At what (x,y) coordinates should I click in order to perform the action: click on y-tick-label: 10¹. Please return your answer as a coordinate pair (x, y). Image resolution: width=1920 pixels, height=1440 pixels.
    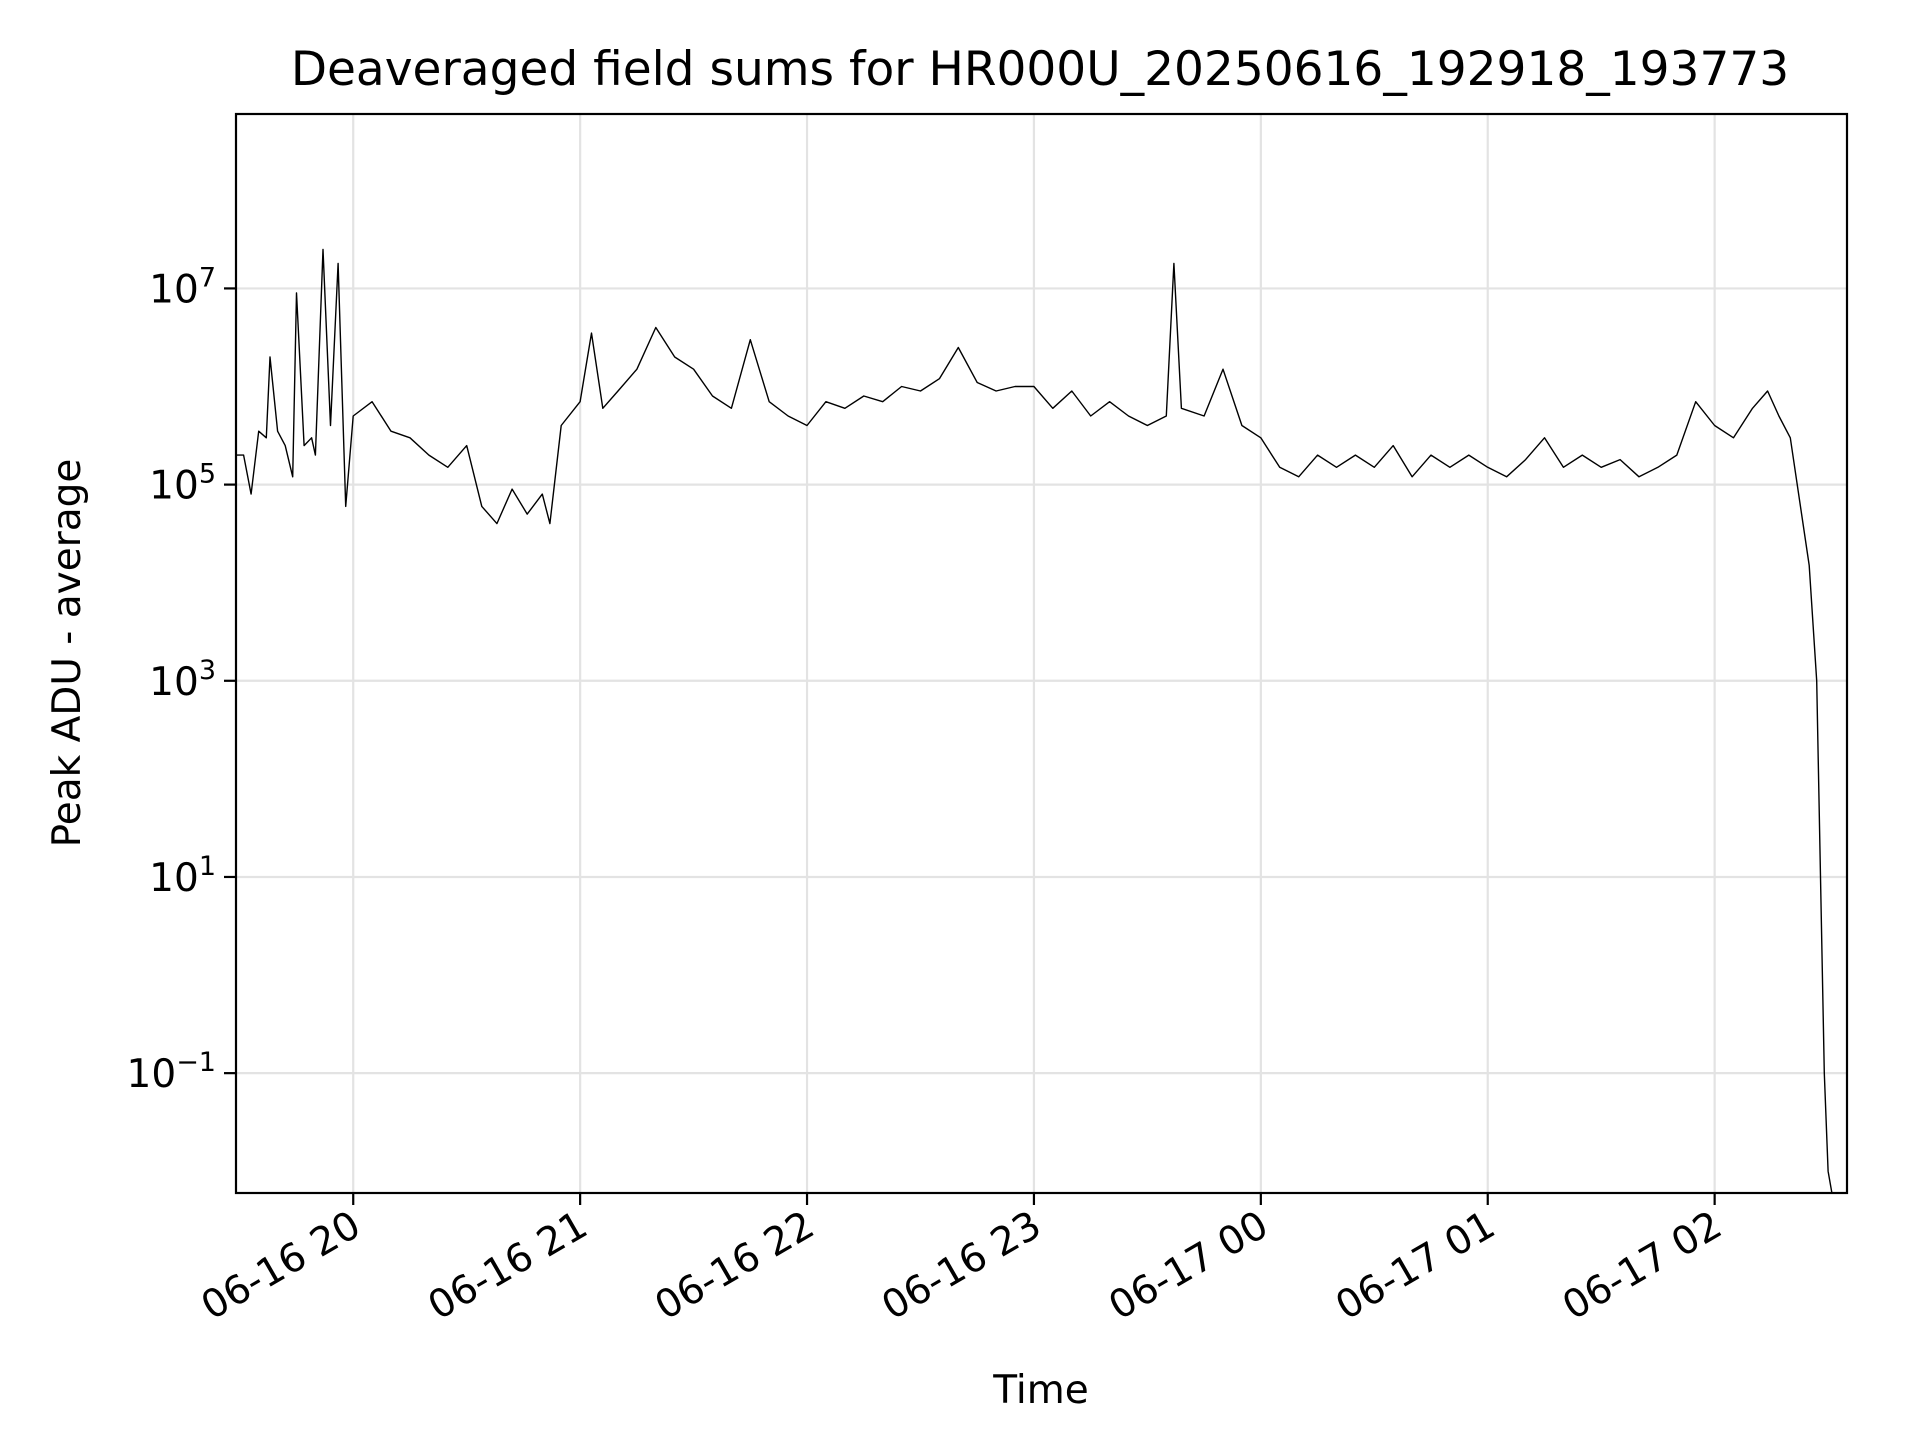
    Looking at the image, I should click on (182, 876).